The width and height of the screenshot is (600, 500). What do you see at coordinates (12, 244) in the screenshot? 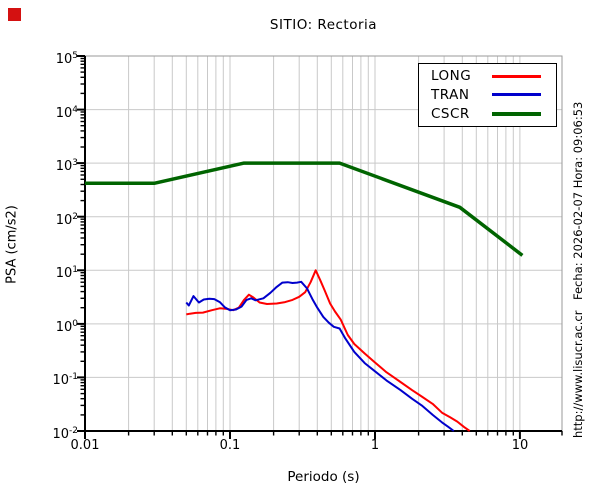
I see `y-axis-label: PSA (cm/s2)` at bounding box center [12, 244].